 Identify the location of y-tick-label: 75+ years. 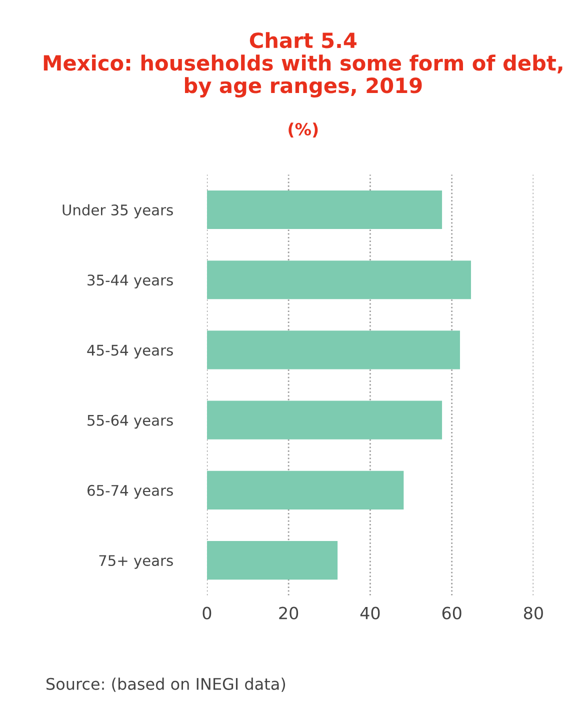
(136, 562).